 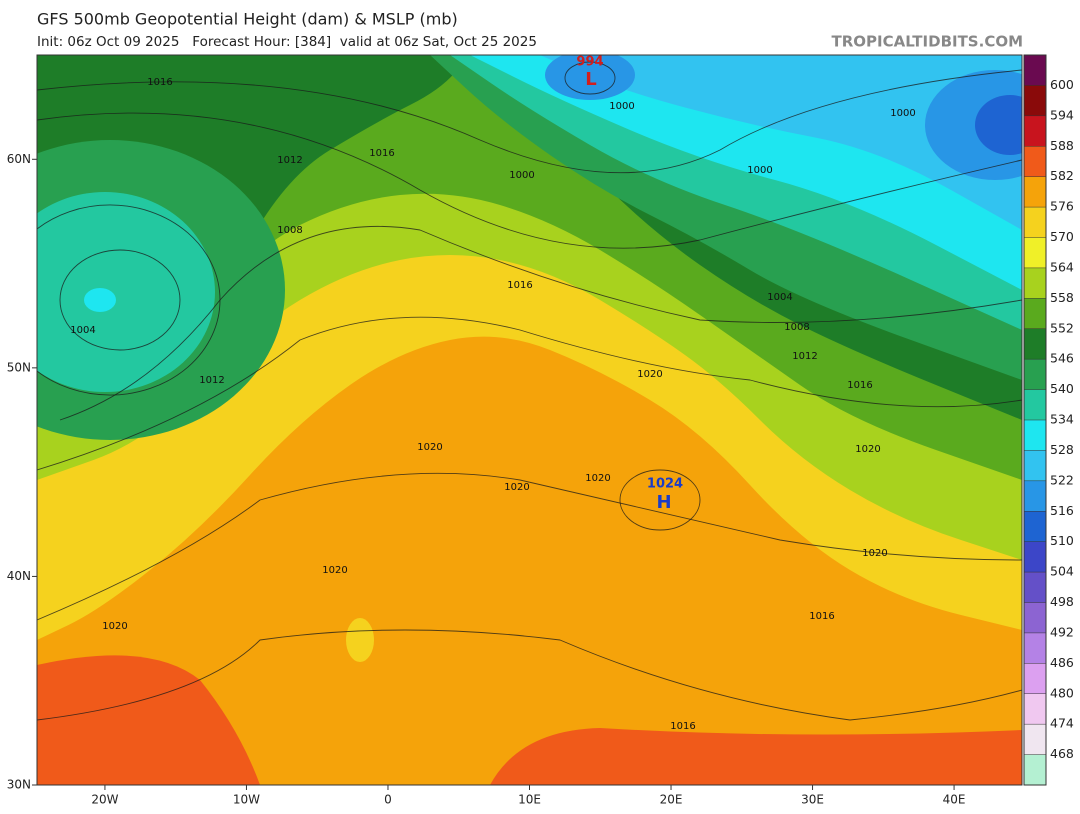 What do you see at coordinates (1062, 297) in the screenshot?
I see `colorbar-label: 558` at bounding box center [1062, 297].